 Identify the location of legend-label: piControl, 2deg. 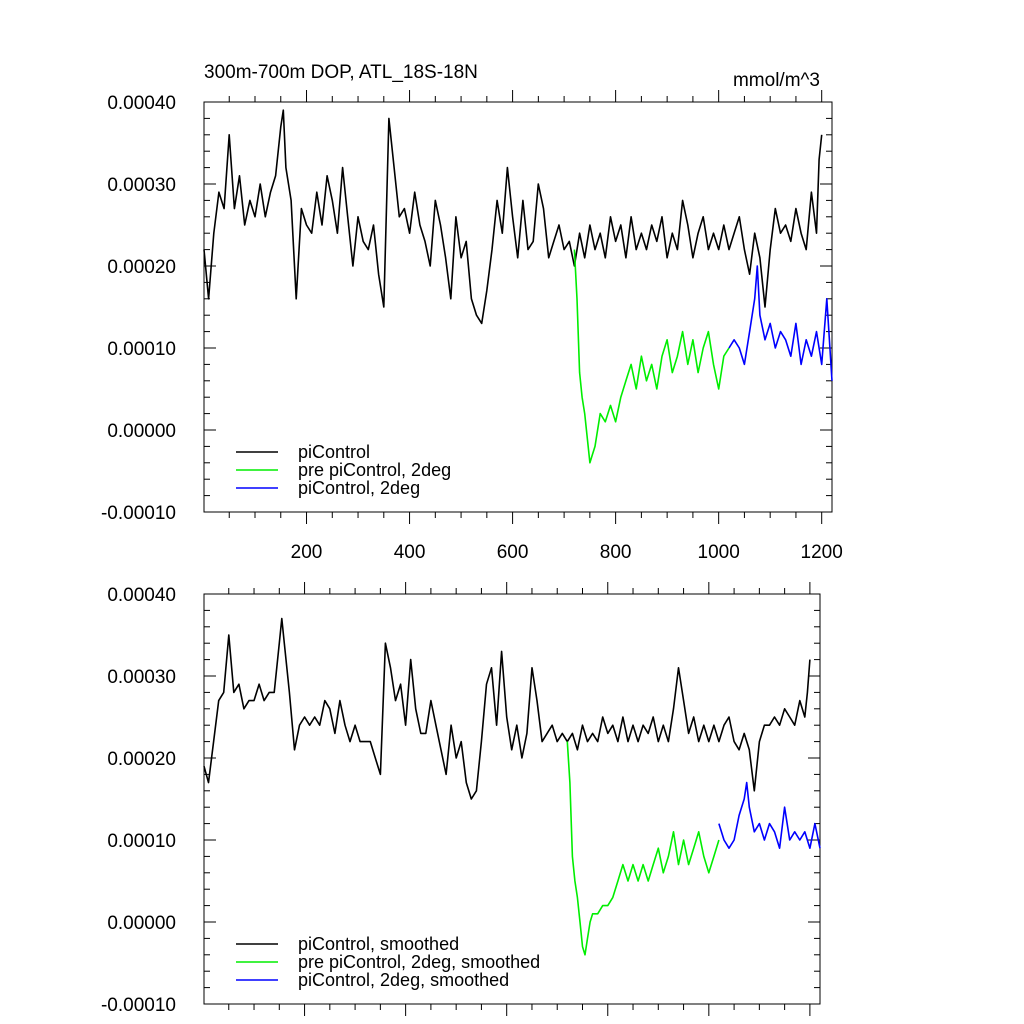
(359, 488).